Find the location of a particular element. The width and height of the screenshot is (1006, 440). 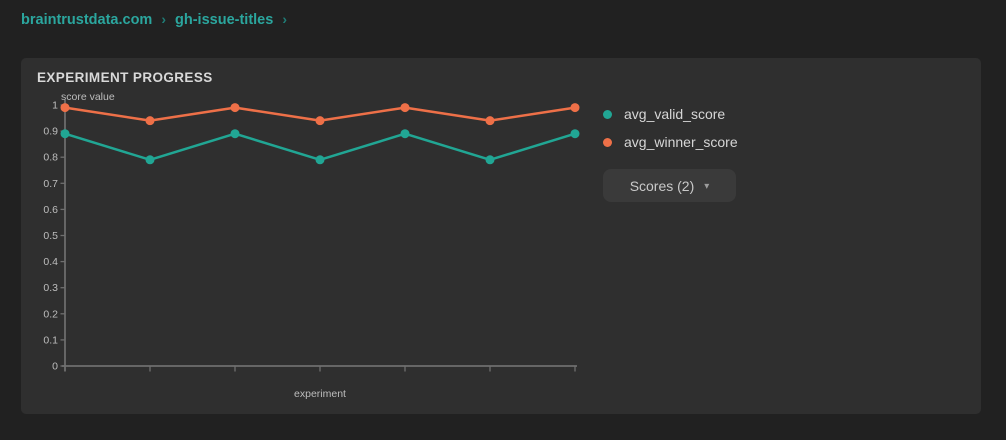

svg-text: 0.5 is located at coordinates (50, 236).